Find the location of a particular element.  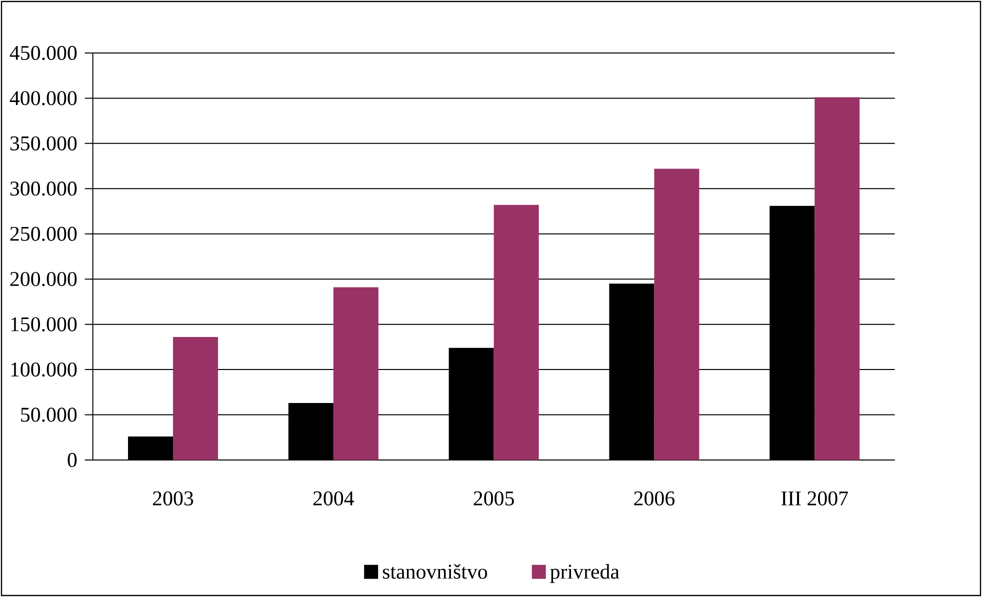

y-tick-label: 0 is located at coordinates (72, 460).